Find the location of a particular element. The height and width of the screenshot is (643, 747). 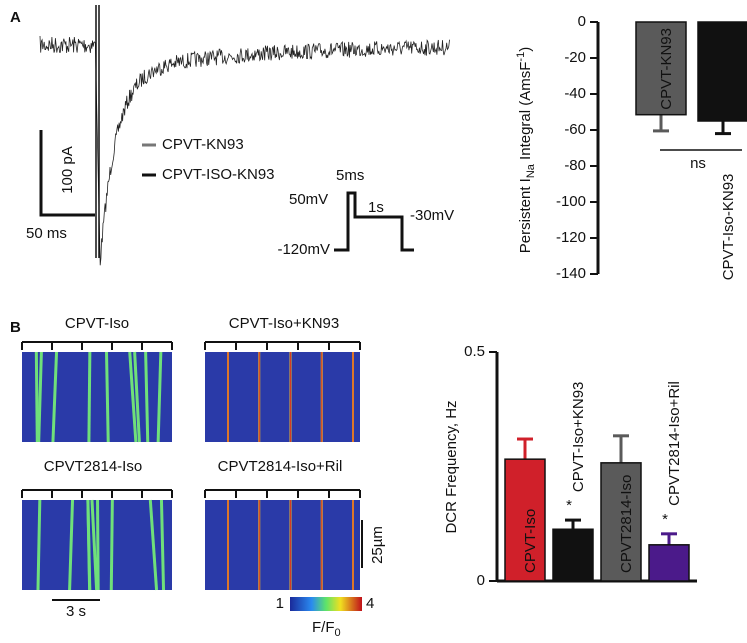

y-tick-label: -120 is located at coordinates (571, 237).